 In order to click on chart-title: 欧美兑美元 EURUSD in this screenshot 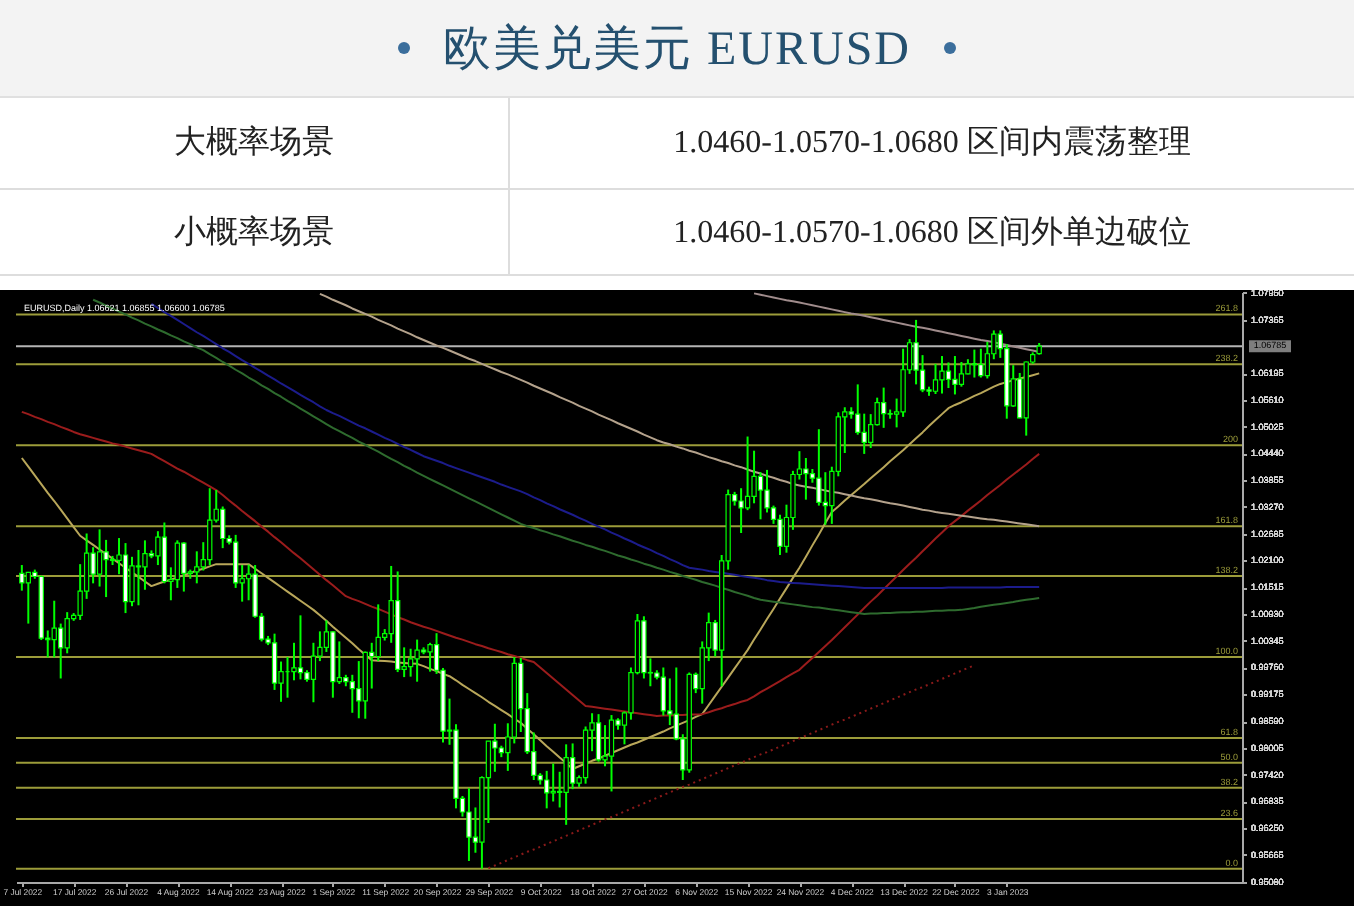, I will do `click(676, 50)`.